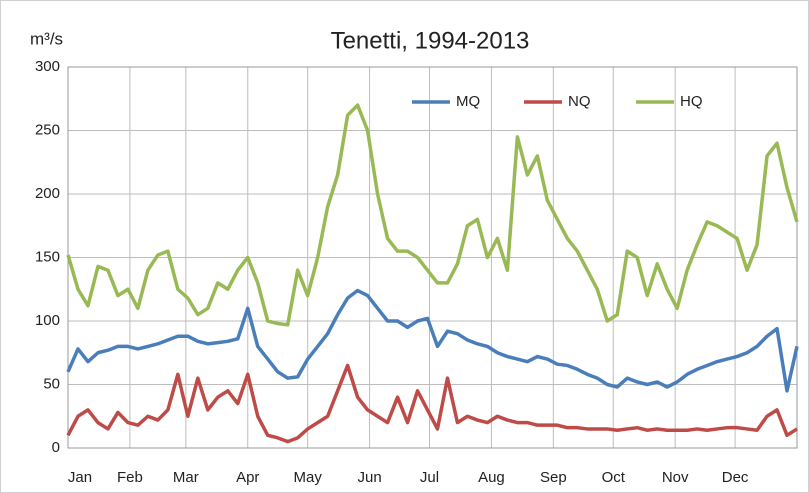 Image resolution: width=809 pixels, height=493 pixels. I want to click on x-tick-label: Feb, so click(130, 477).